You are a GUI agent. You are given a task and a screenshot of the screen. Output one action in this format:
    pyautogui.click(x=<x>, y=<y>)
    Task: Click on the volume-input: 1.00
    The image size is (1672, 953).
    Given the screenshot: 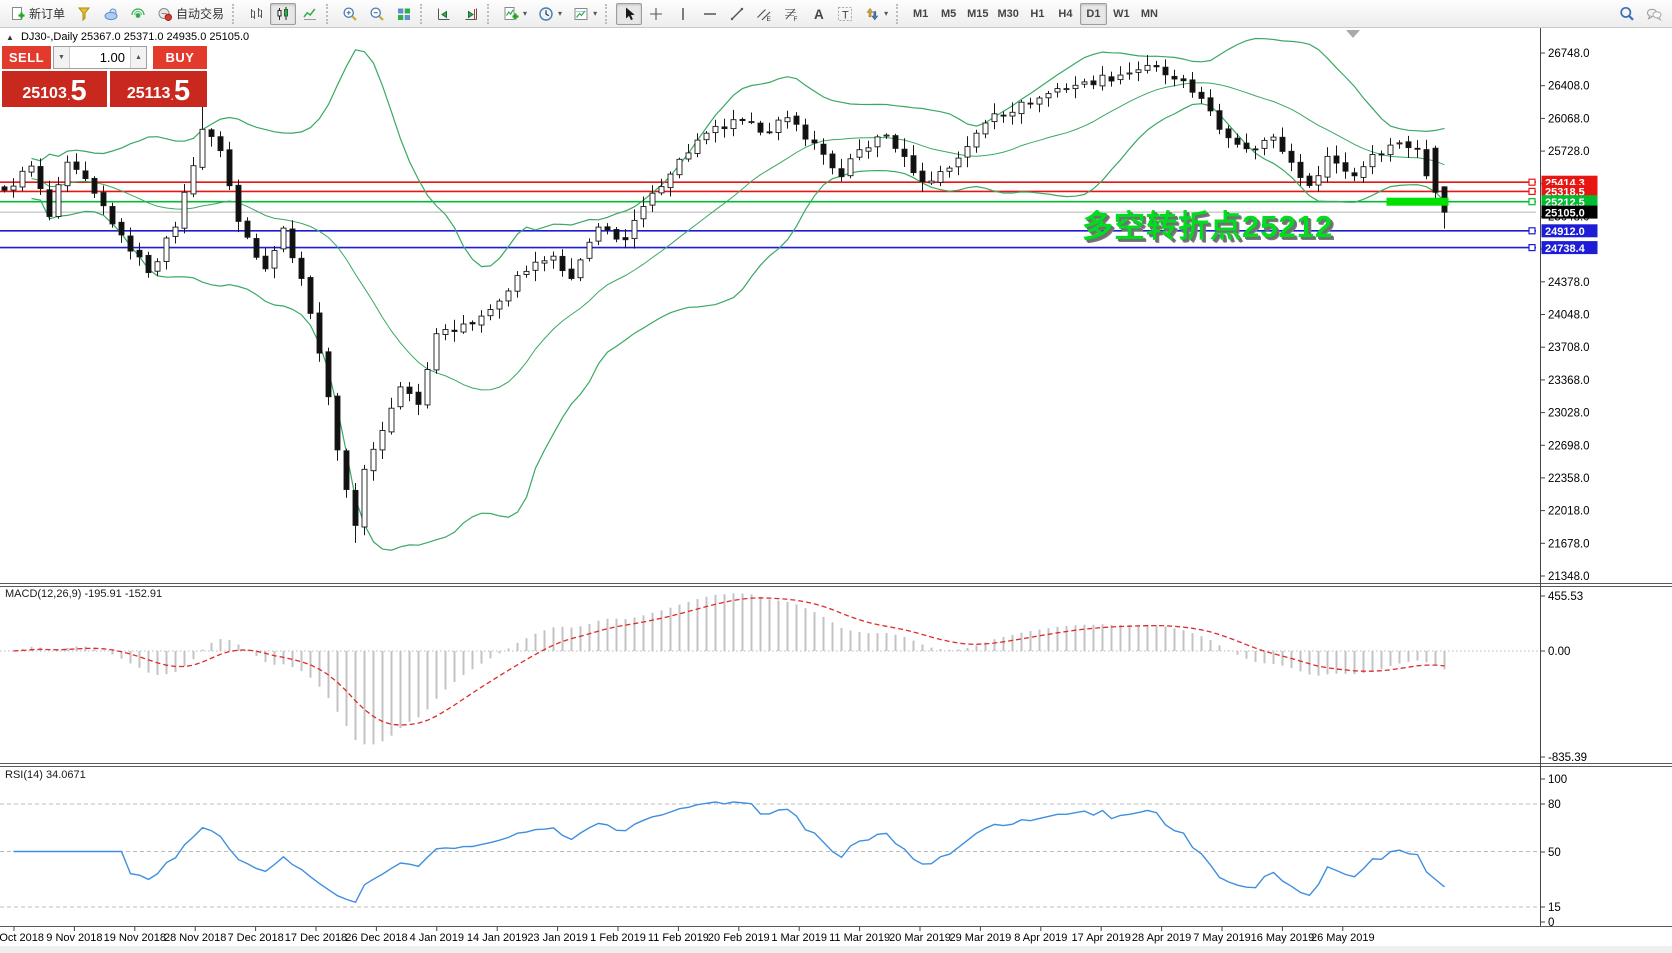 What is the action you would take?
    pyautogui.click(x=112, y=57)
    